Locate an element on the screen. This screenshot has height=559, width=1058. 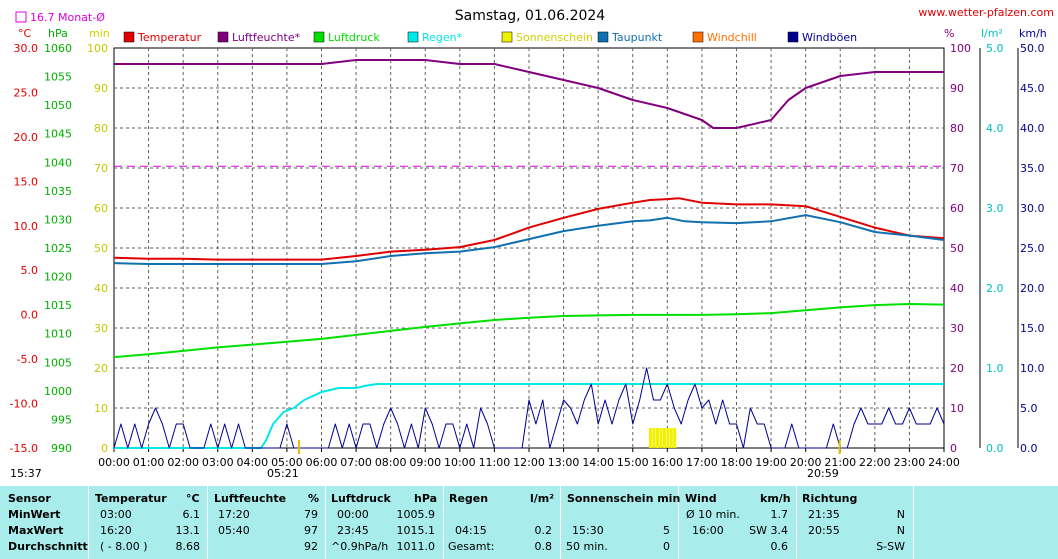
cell: 92 is located at coordinates (311, 546).